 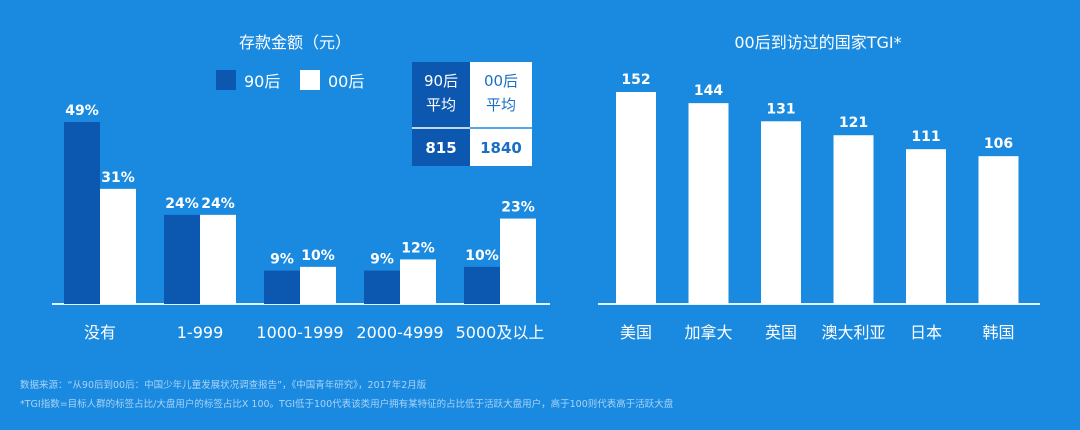 I want to click on right-category-label-2: 英国, so click(x=781, y=332).